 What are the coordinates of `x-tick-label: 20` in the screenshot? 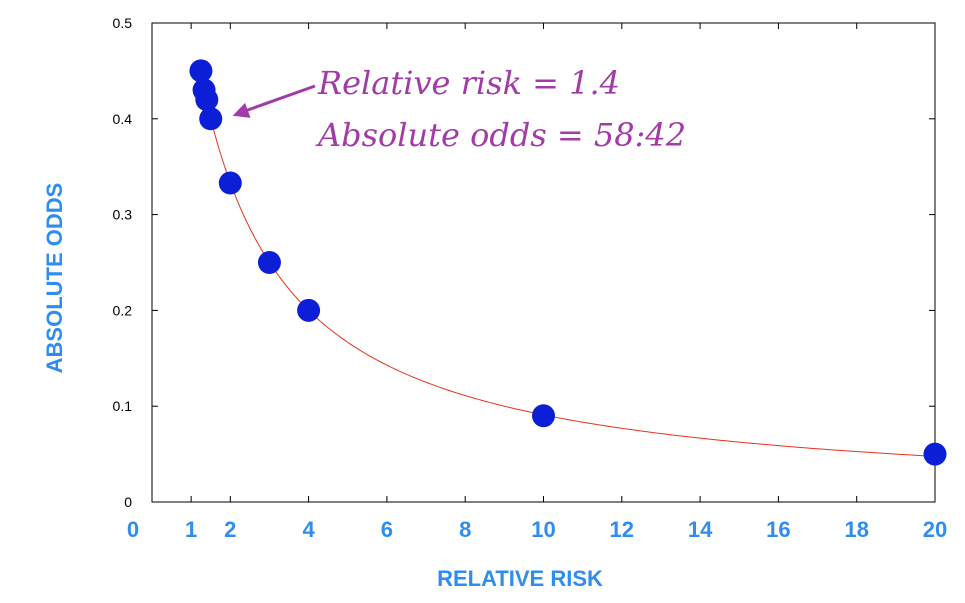 It's located at (935, 529).